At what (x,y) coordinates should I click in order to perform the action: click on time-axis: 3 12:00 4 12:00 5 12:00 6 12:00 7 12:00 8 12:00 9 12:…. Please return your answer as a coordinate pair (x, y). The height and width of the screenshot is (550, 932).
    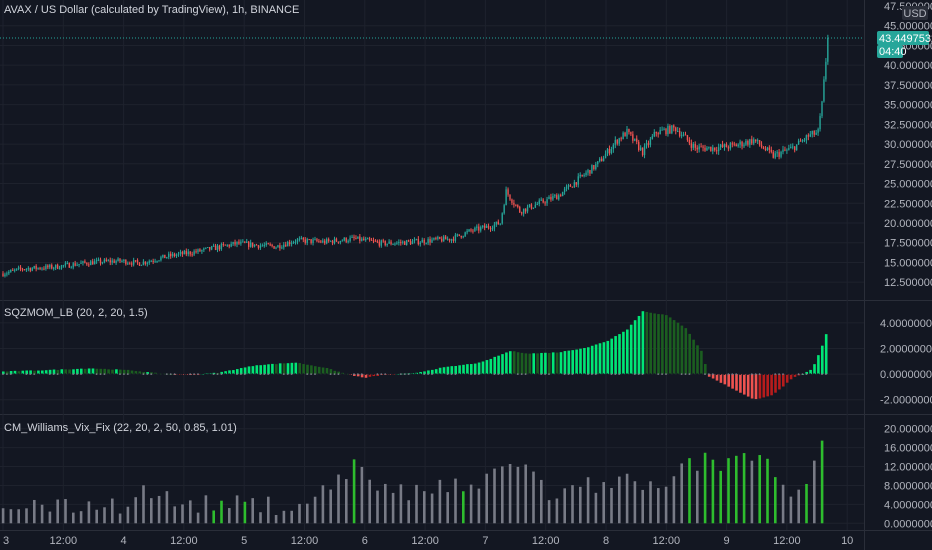
    Looking at the image, I should click on (428, 541).